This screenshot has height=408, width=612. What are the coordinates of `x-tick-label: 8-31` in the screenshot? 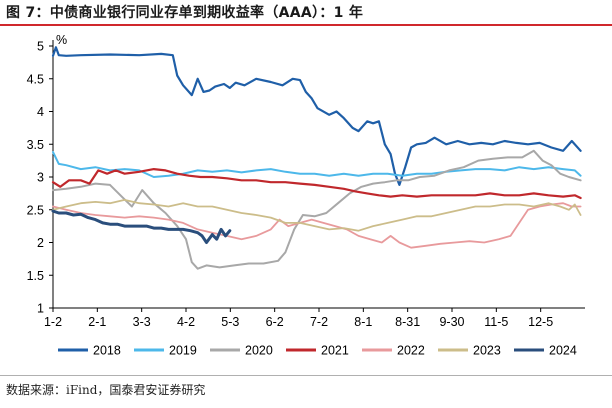 It's located at (407, 322).